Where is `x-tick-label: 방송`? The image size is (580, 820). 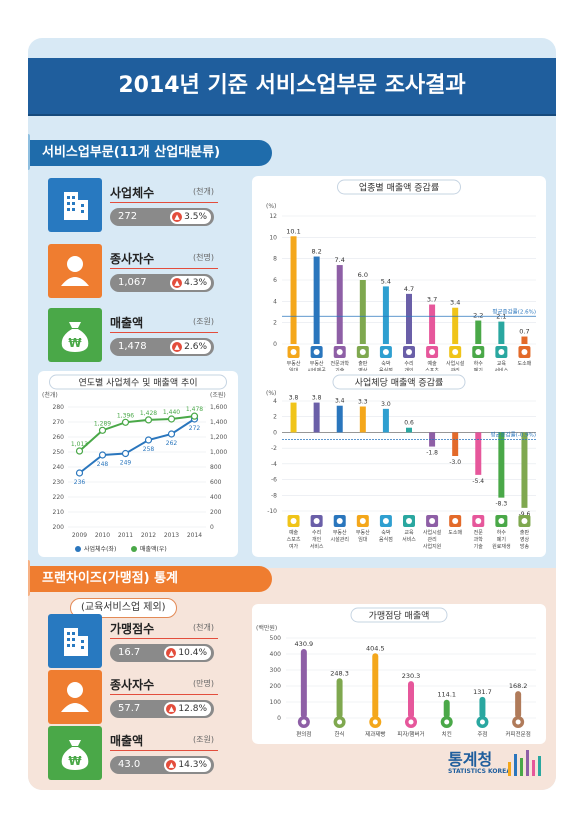
x-tick-label: 방송 is located at coordinates (525, 546).